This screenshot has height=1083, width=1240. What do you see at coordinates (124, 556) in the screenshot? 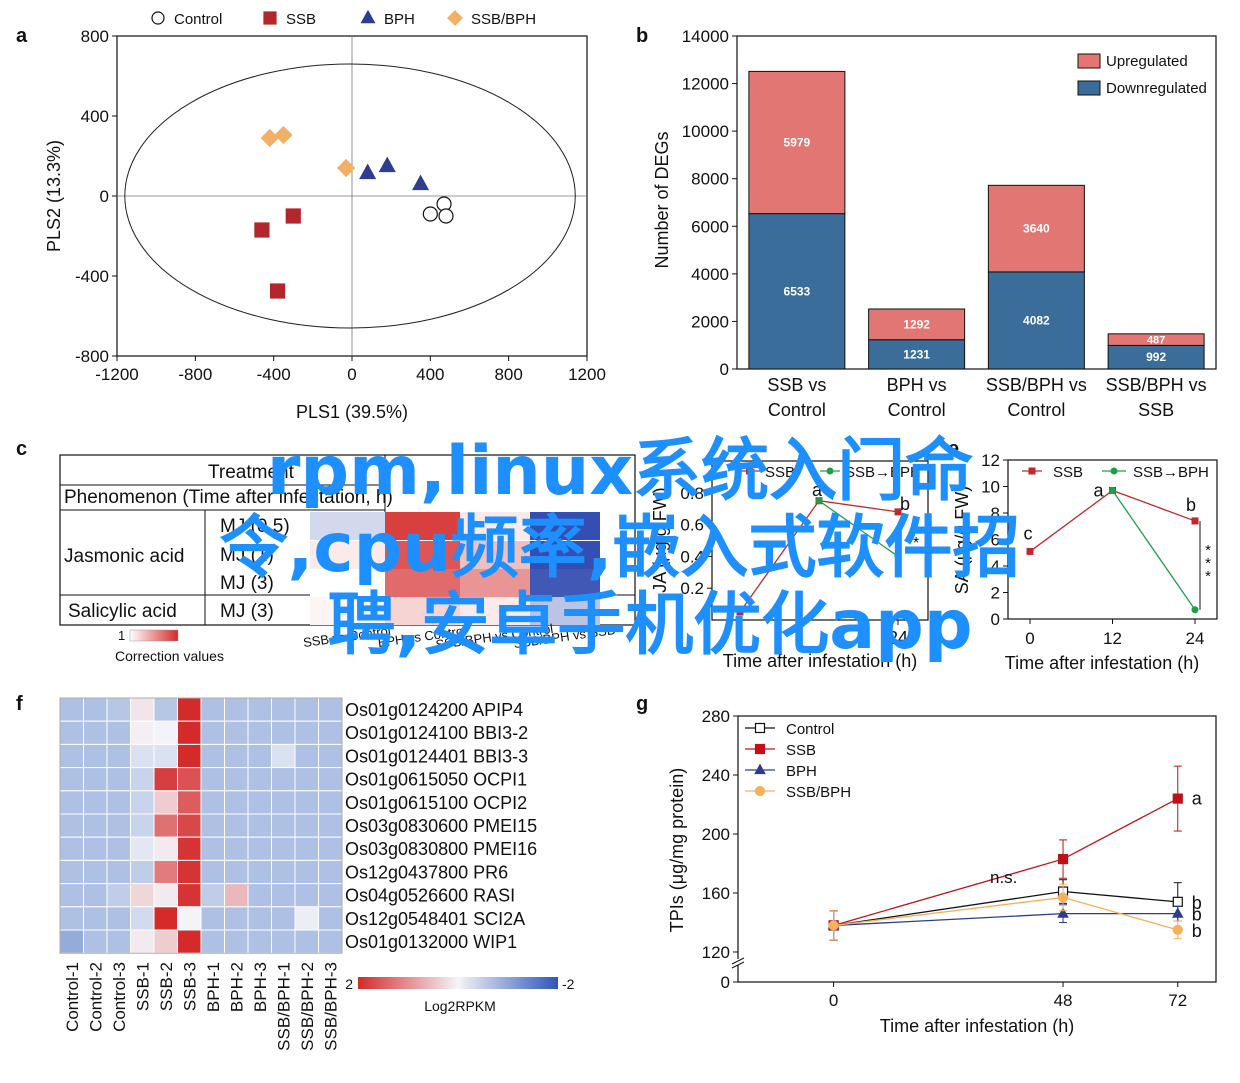
I see `panel-c-group-label-ja: Jasmonic acid` at bounding box center [124, 556].